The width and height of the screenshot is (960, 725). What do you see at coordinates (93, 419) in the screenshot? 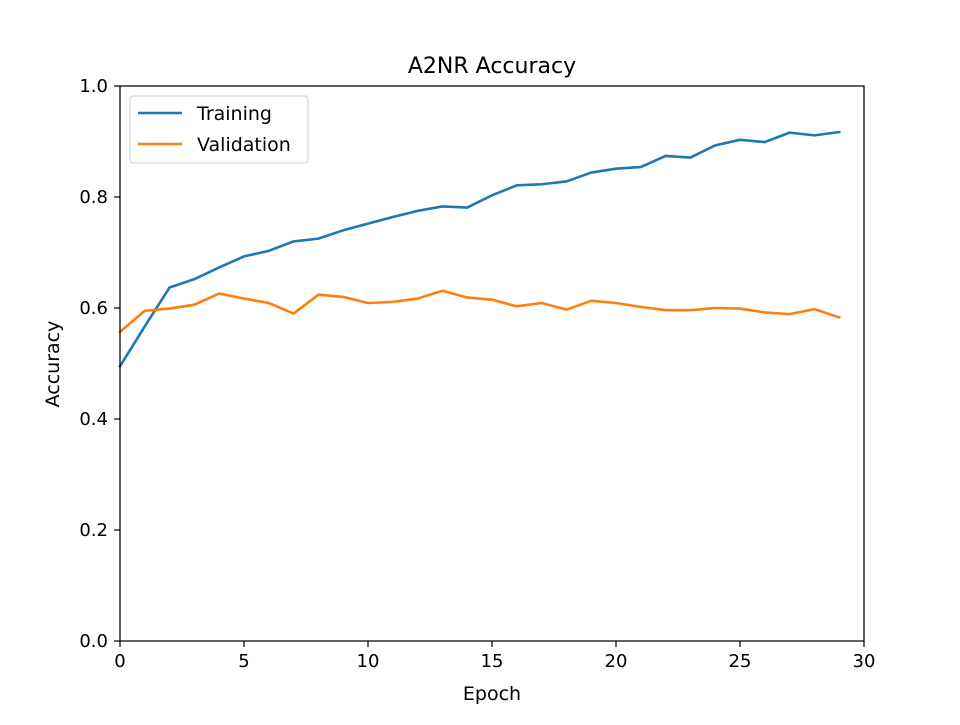
I see `y-tick-label: 0.4` at bounding box center [93, 419].